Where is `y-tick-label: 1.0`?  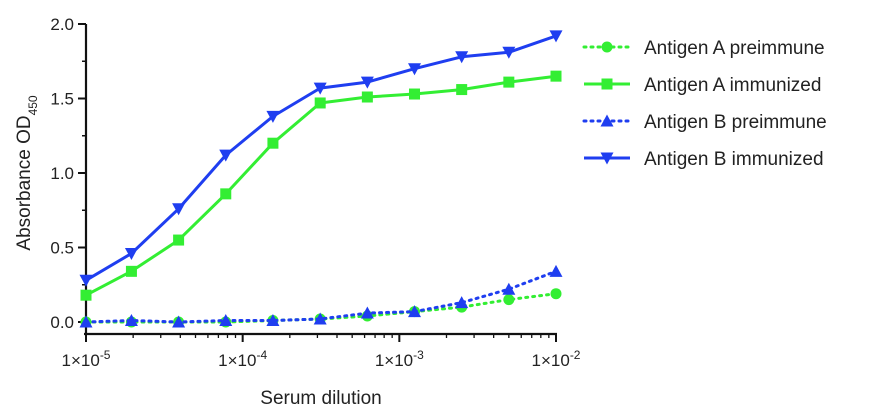
y-tick-label: 1.0 is located at coordinates (62, 173).